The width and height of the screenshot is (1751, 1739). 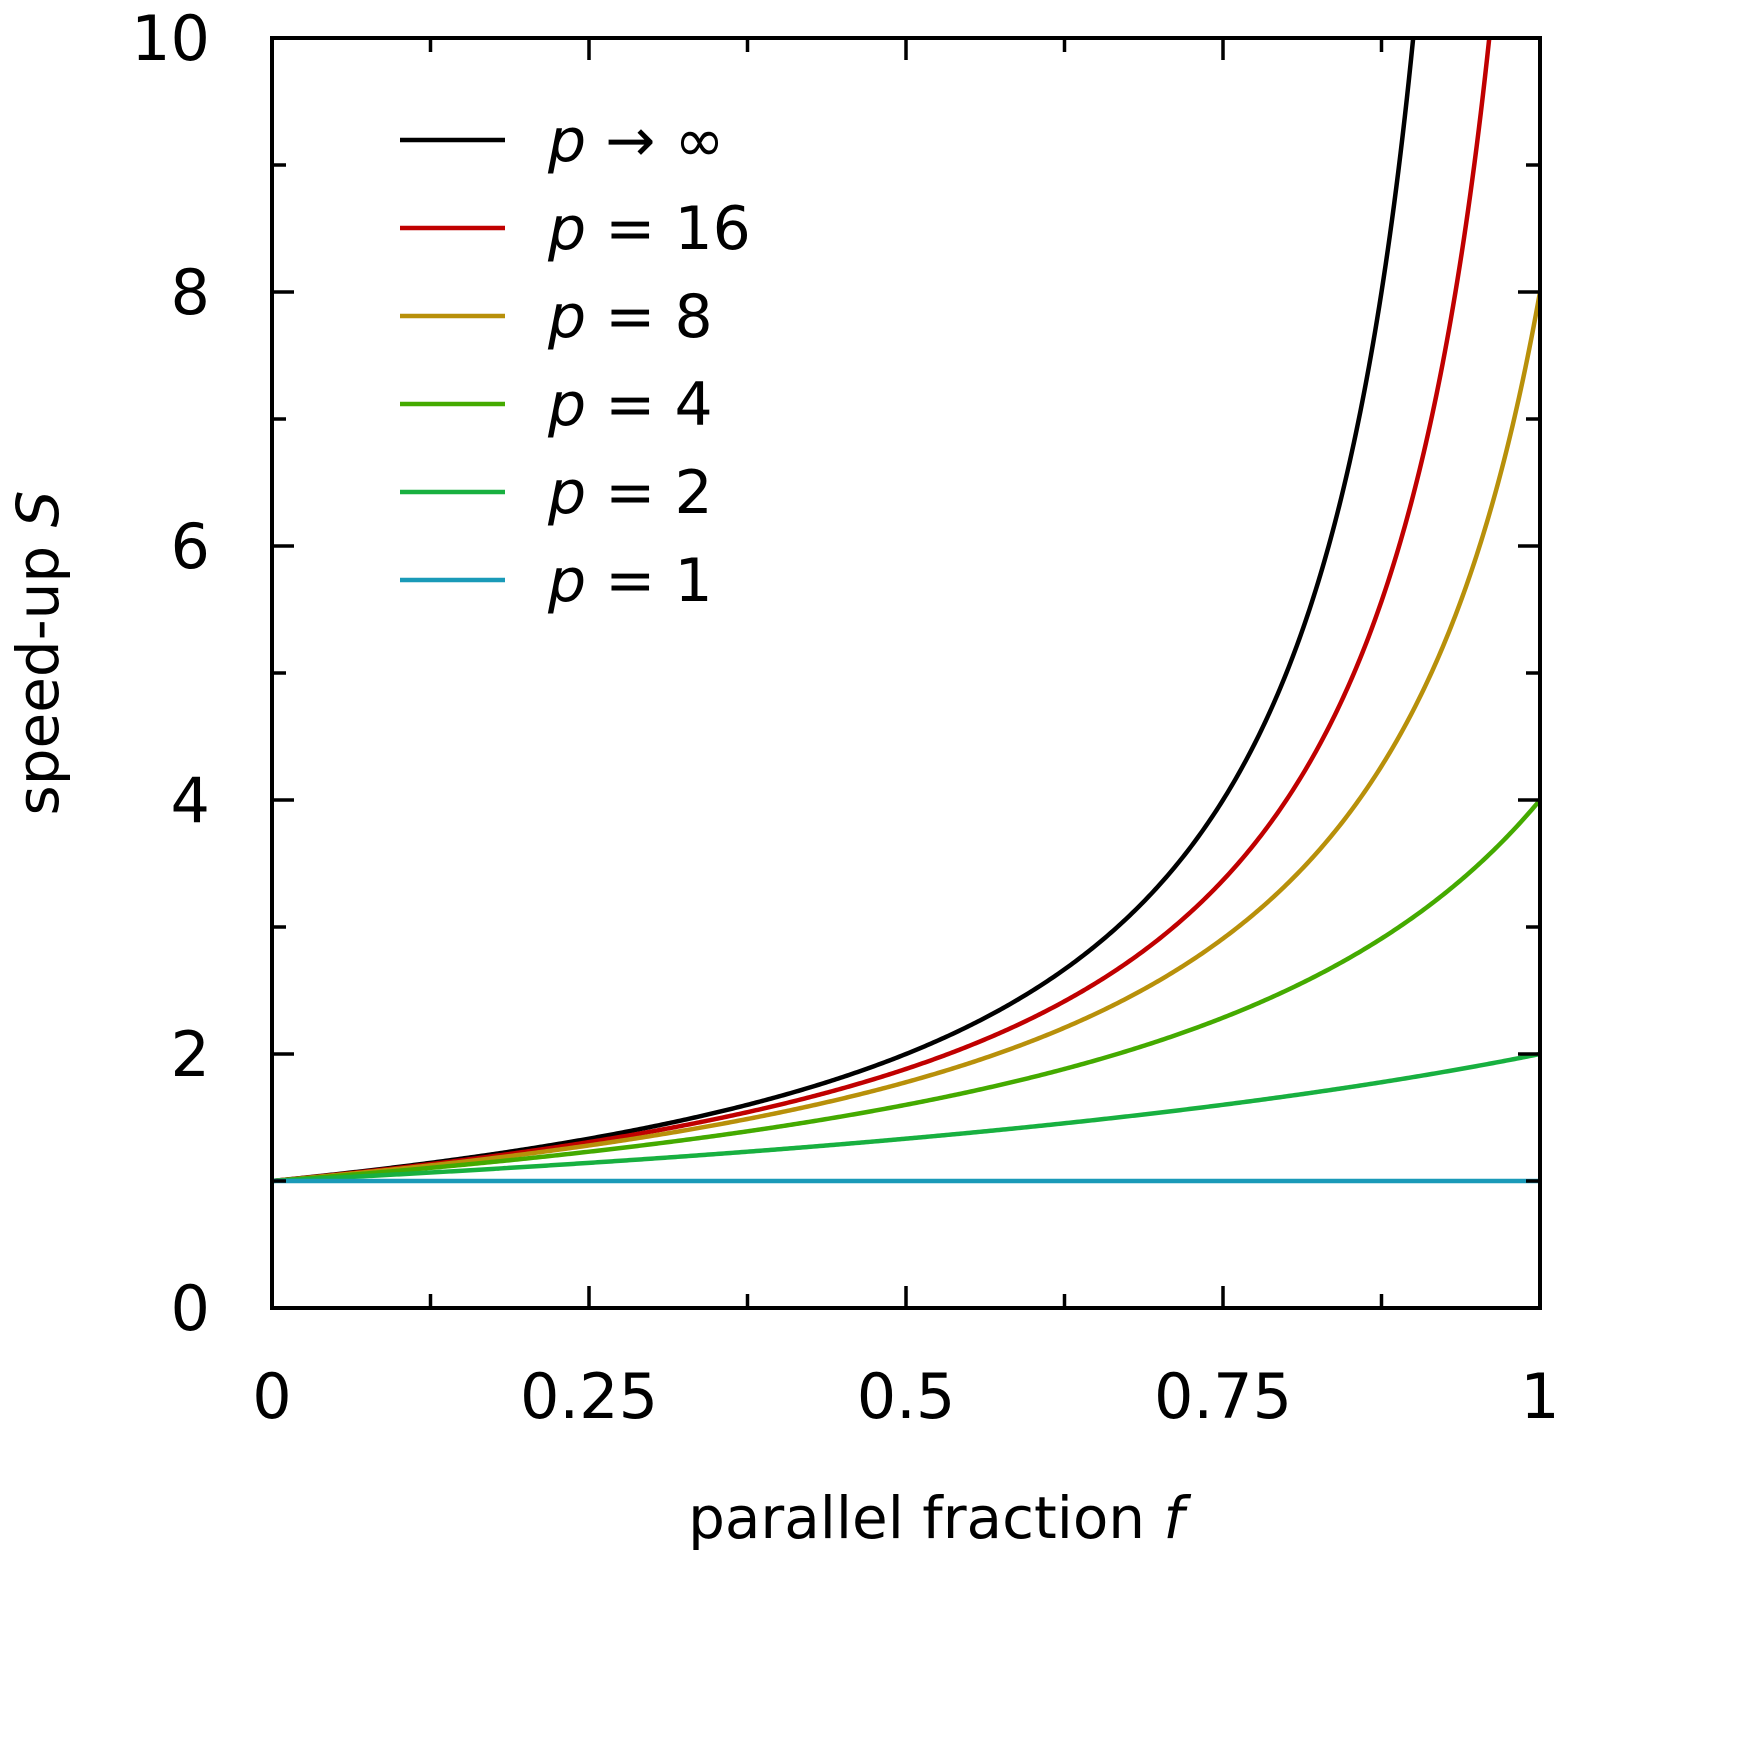 What do you see at coordinates (630, 317) in the screenshot?
I see `legend-label: p = 8` at bounding box center [630, 317].